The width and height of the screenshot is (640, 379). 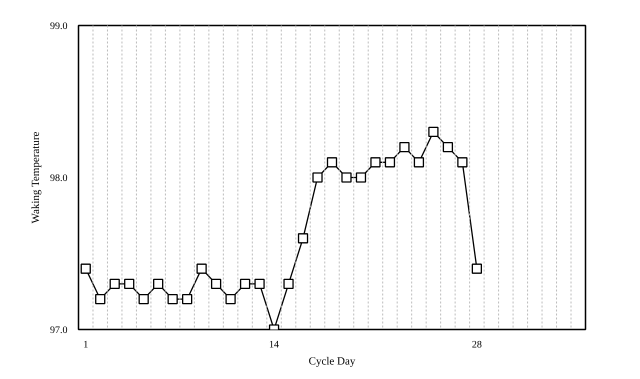 I want to click on x-tick-label: 1, so click(x=85, y=345).